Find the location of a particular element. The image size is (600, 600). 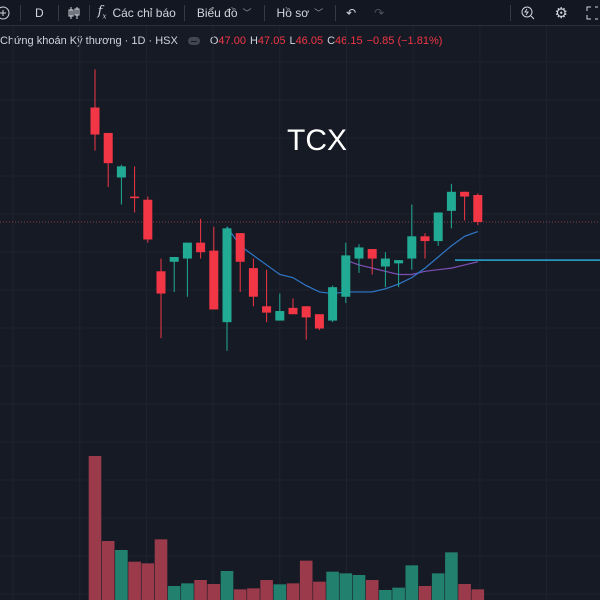

change-value: −0.85 (−1.81%) is located at coordinates (404, 41).